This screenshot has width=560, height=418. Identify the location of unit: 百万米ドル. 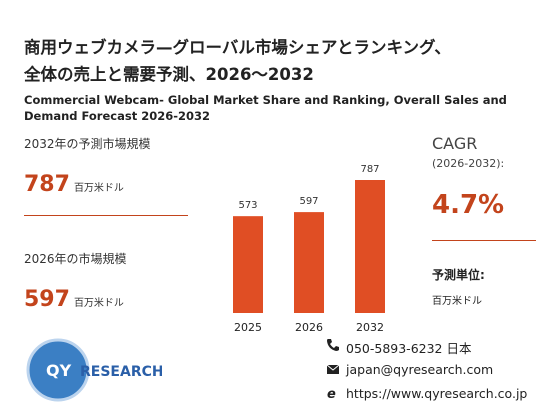
(457, 301).